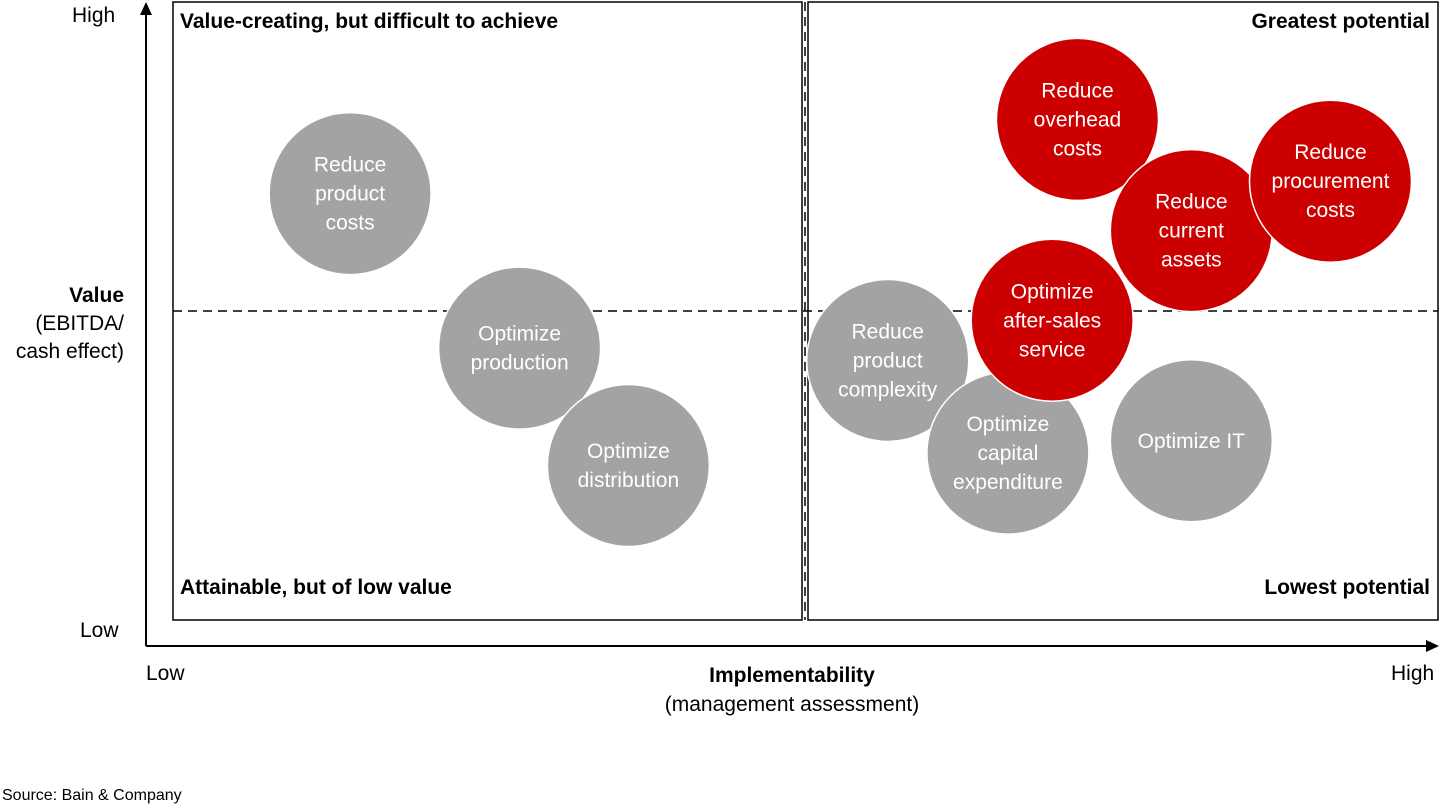 The height and width of the screenshot is (810, 1440). I want to click on bubble-label-line: assets, so click(1191, 260).